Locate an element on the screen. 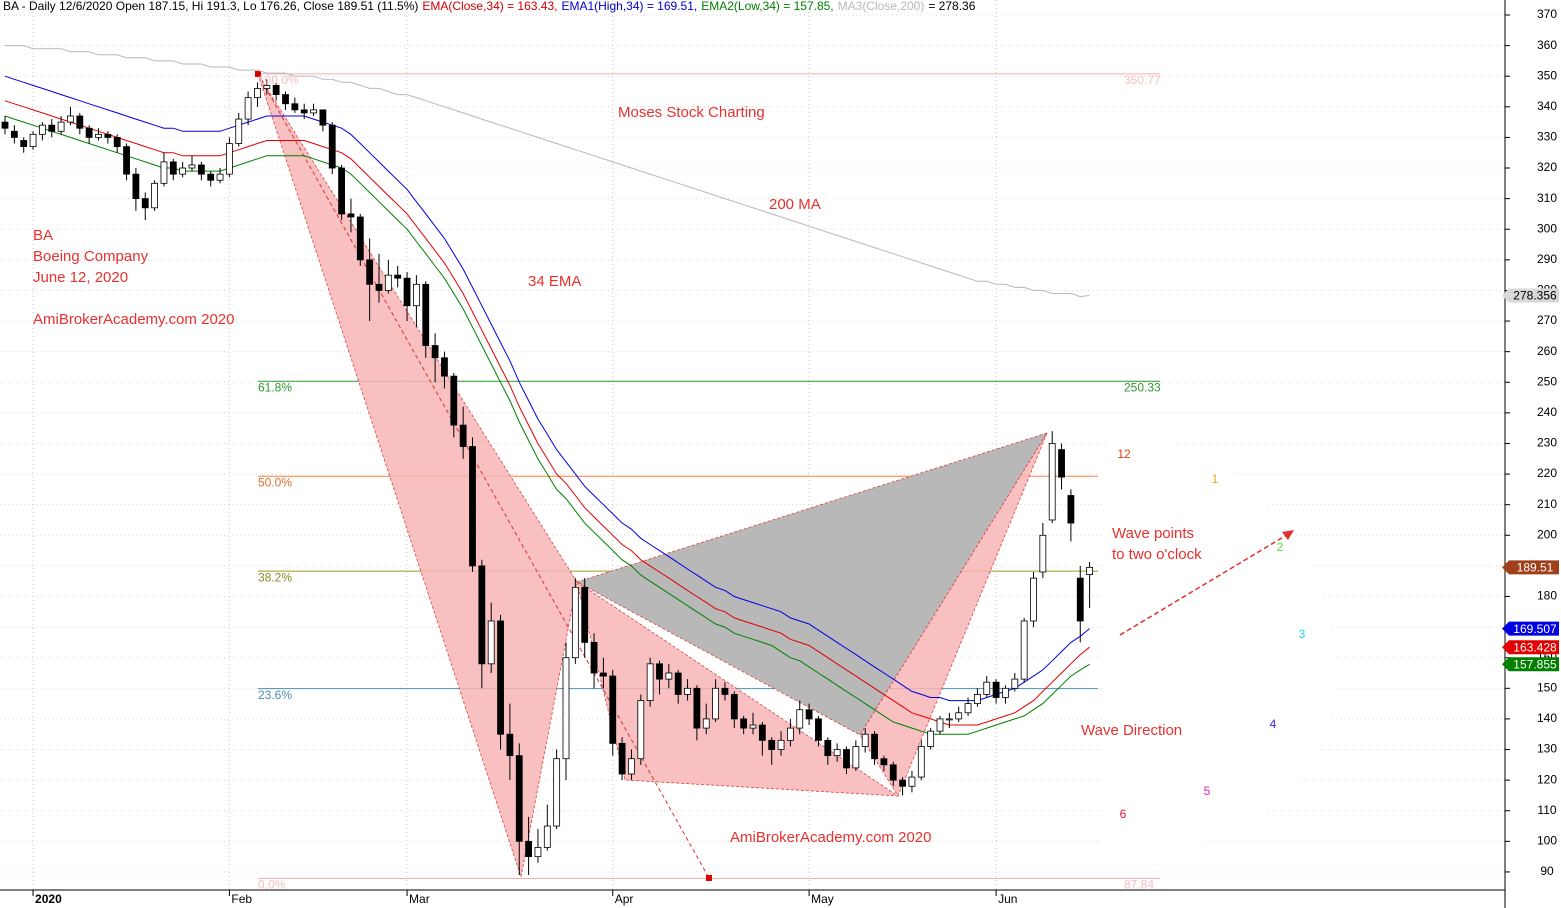  annotation: 200 MA is located at coordinates (795, 204).